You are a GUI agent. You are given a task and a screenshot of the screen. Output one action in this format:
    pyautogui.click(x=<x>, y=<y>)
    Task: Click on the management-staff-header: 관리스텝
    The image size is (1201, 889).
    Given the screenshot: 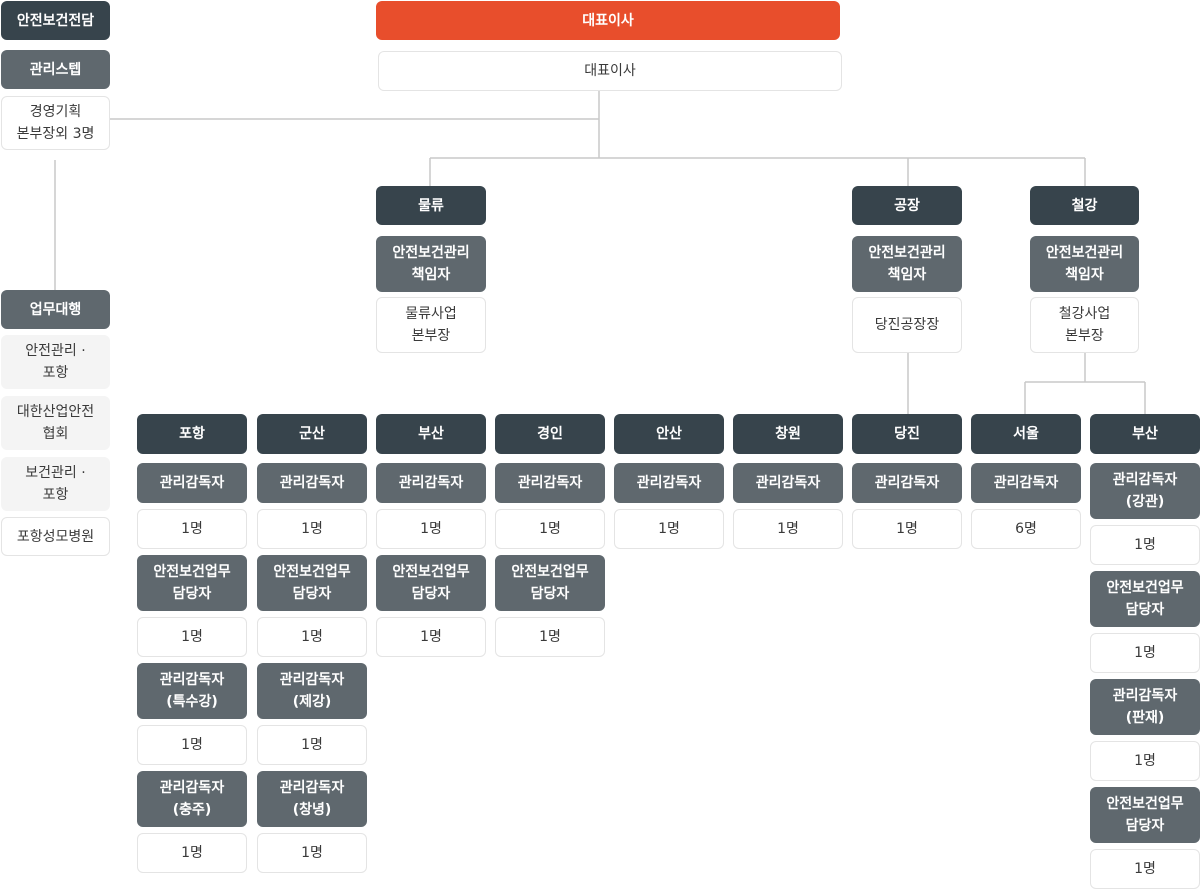 What is the action you would take?
    pyautogui.click(x=55, y=69)
    